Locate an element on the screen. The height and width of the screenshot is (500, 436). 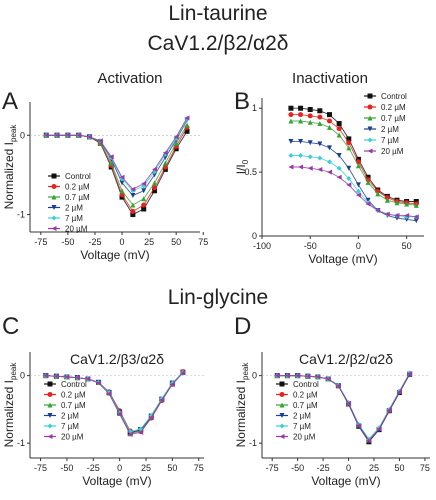
chart-title: CaV1.2/β2/α2δ is located at coordinates (346, 359).